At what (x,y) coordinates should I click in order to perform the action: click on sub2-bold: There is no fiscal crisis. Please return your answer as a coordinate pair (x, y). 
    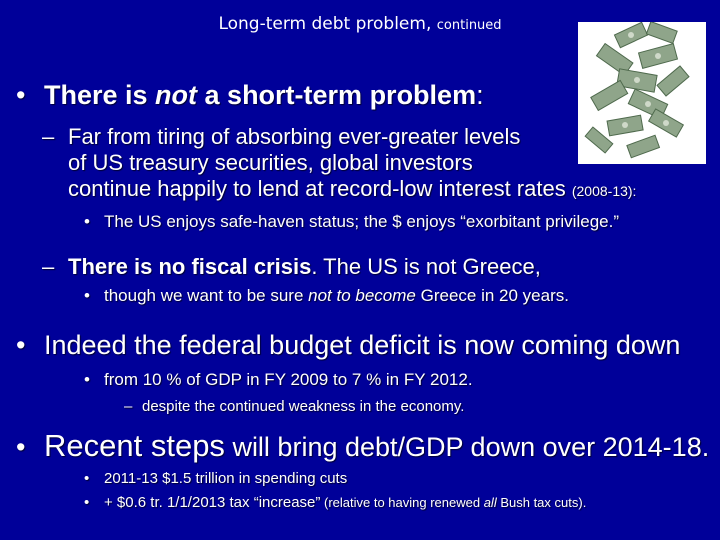
    Looking at the image, I should click on (190, 266).